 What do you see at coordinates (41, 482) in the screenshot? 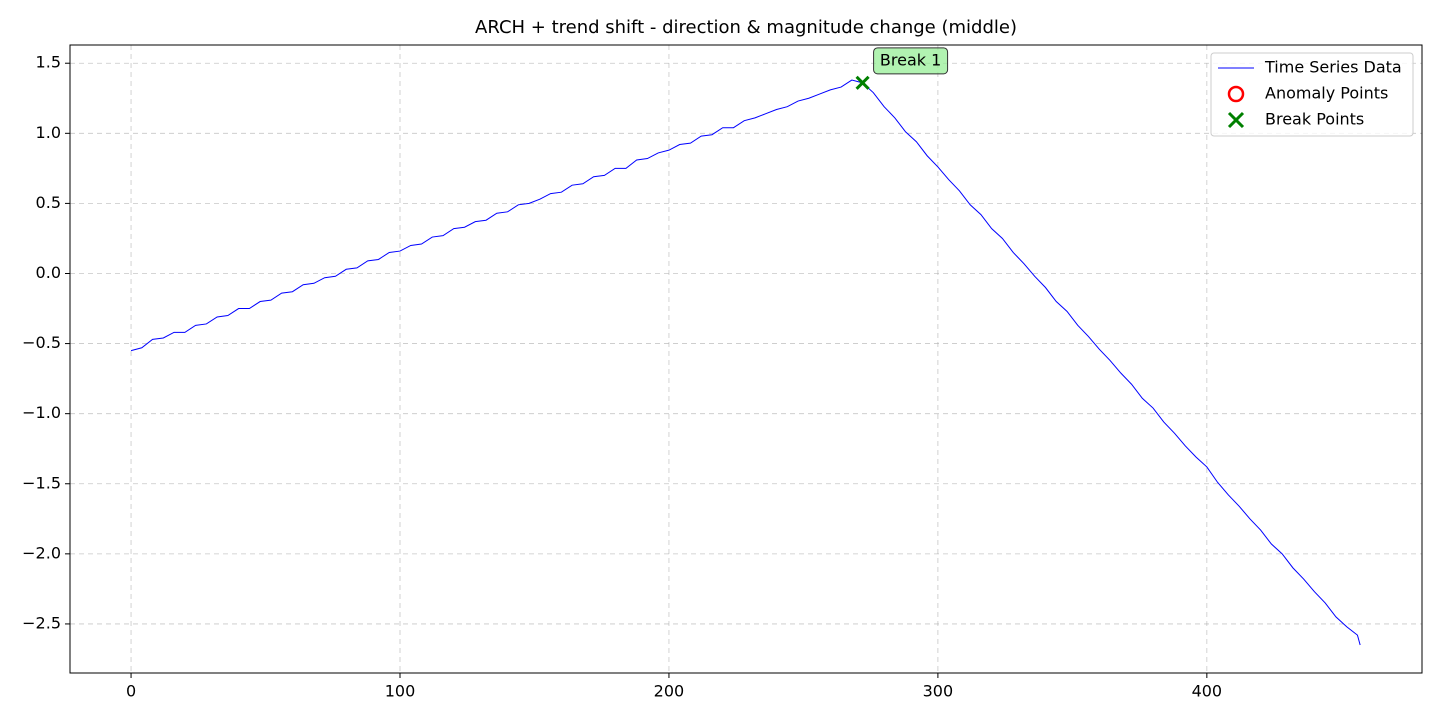
I see `y-tick-label: −1.5` at bounding box center [41, 482].